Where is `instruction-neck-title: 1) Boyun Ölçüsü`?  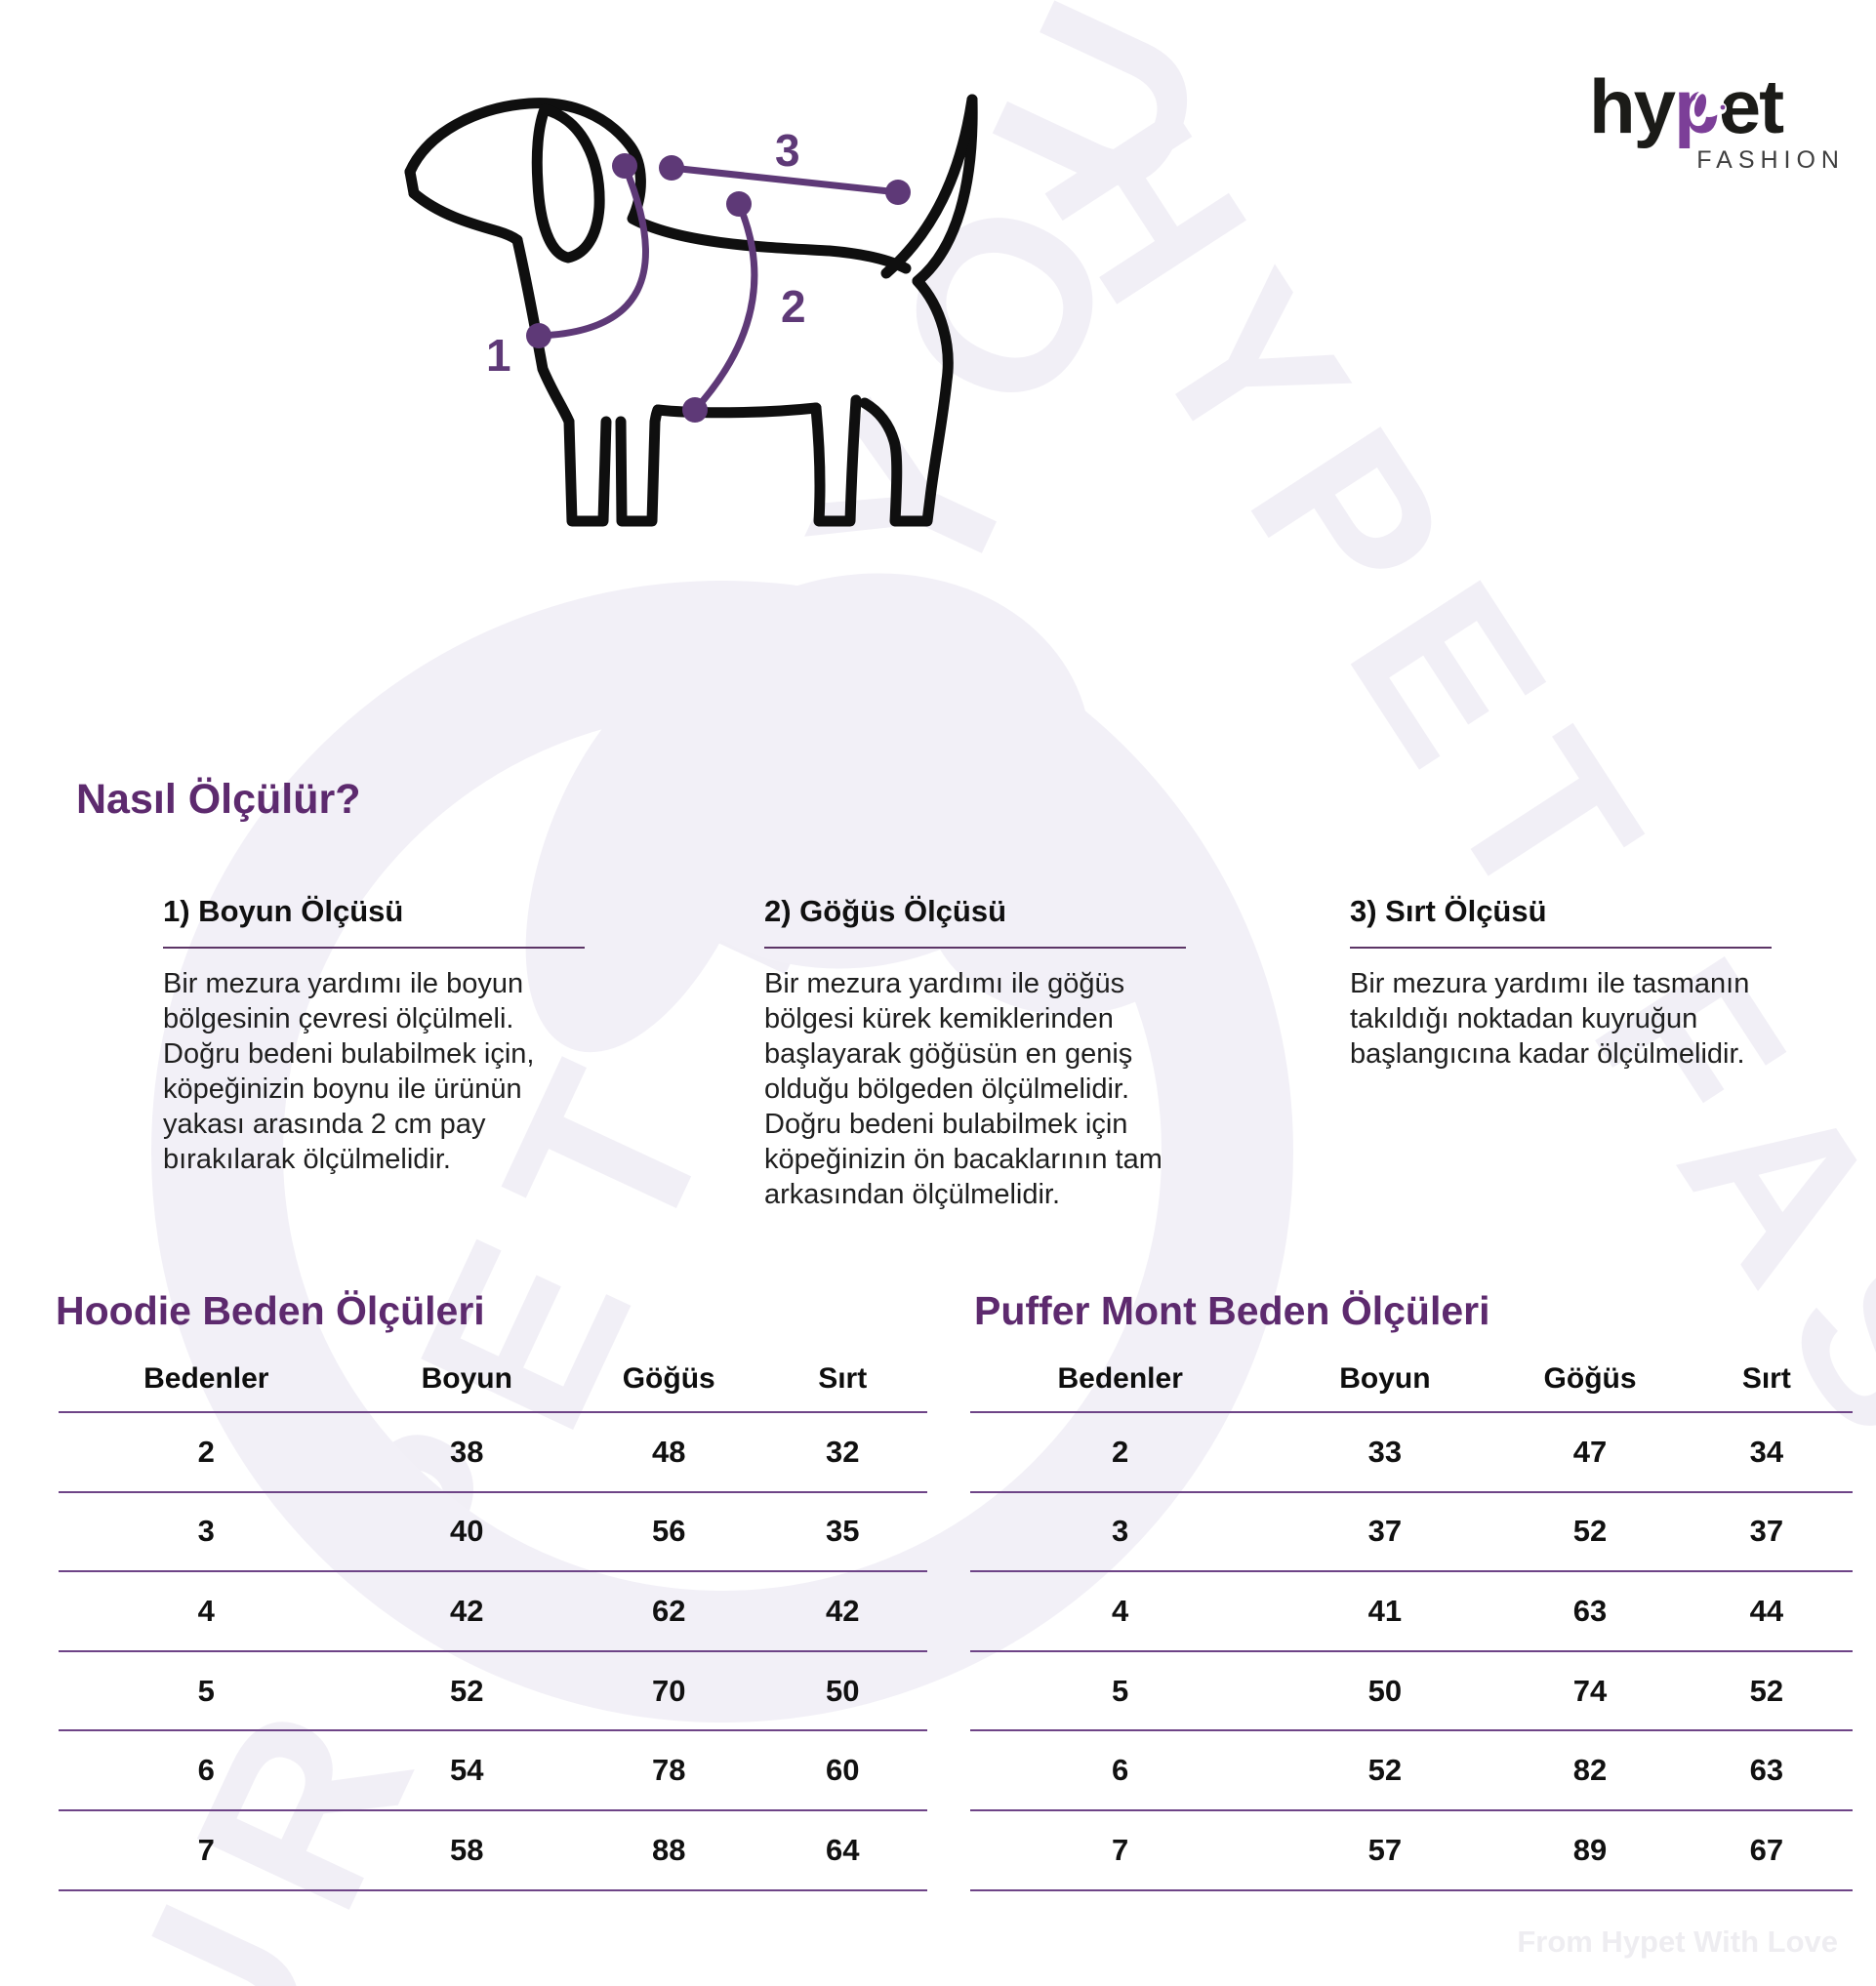 instruction-neck-title: 1) Boyun Ölçüsü is located at coordinates (283, 911).